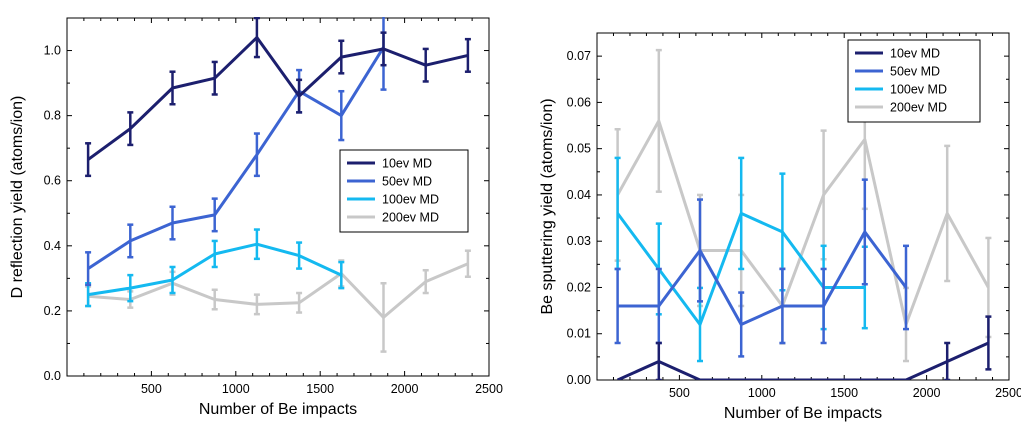 This screenshot has height=427, width=1021. I want to click on y-tick-label: 0.4, so click(52, 246).